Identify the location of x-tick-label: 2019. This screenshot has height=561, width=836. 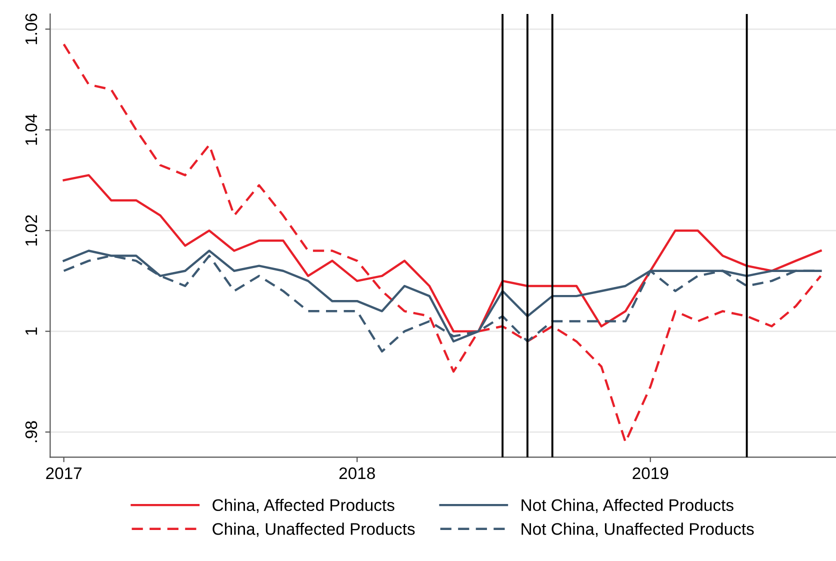
(650, 473).